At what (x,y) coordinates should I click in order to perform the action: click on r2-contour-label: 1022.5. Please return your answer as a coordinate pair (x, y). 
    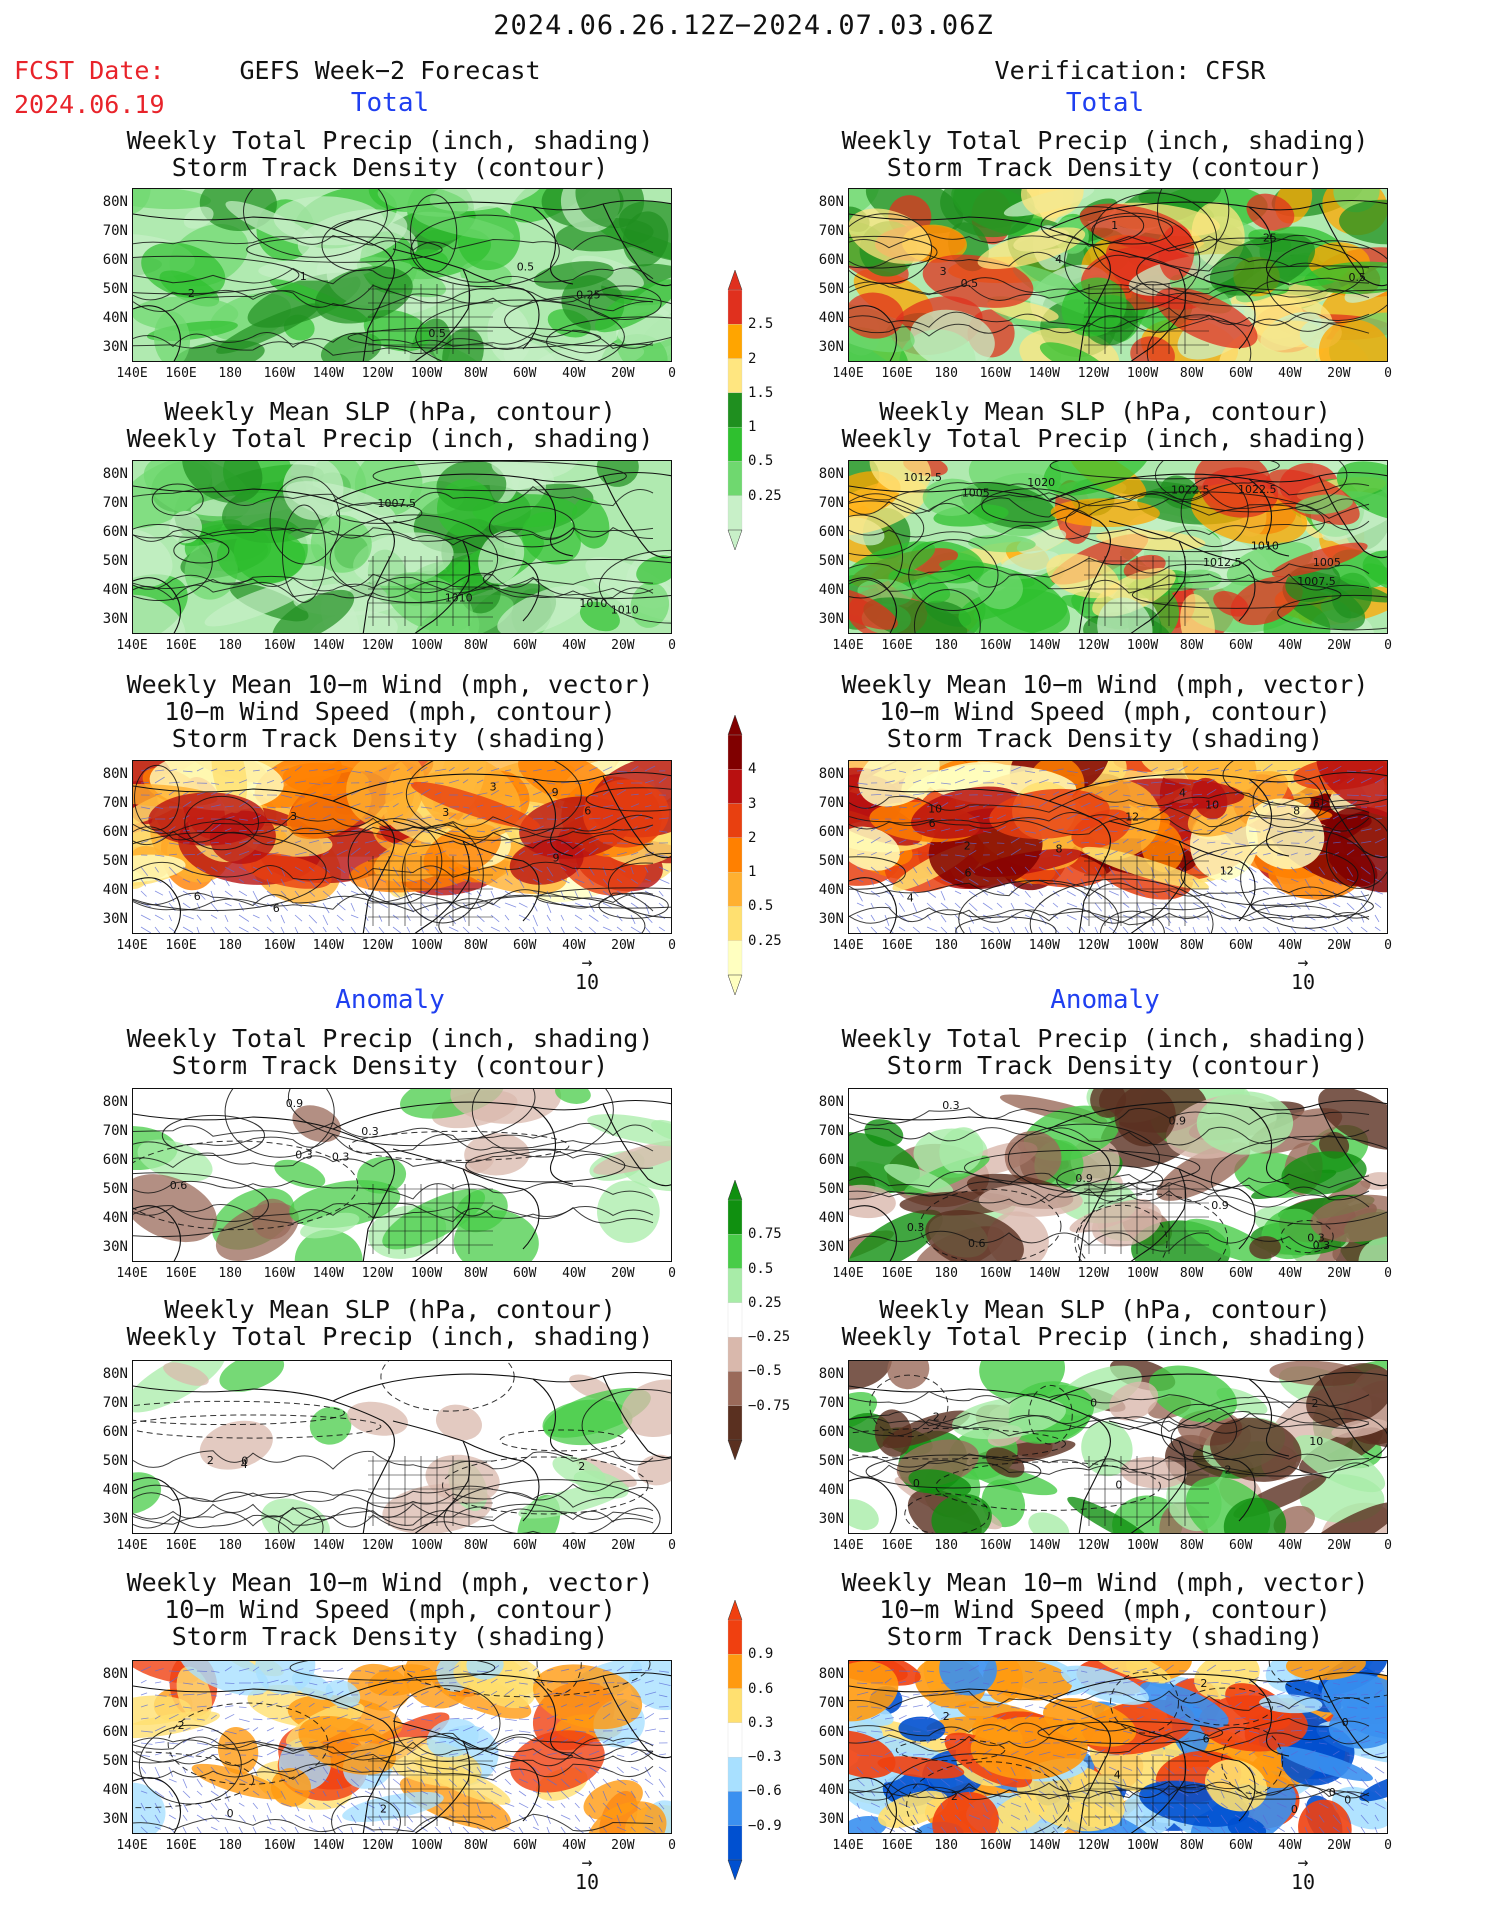
    Looking at the image, I should click on (1190, 489).